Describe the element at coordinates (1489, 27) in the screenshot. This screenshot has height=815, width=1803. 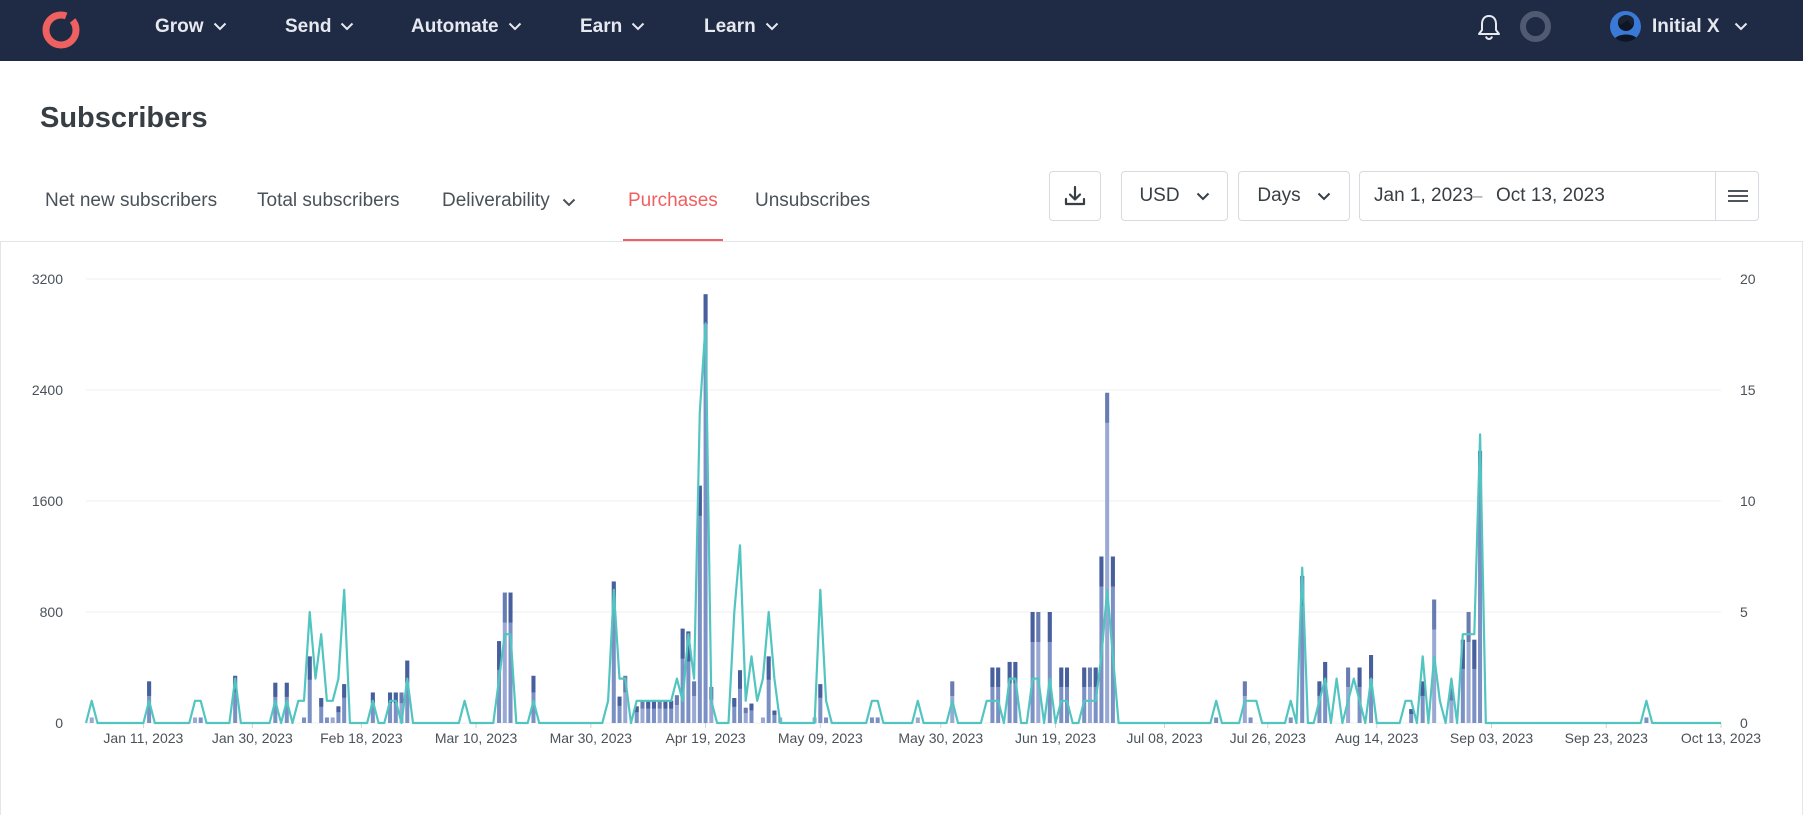
I see `bell-icon` at that location.